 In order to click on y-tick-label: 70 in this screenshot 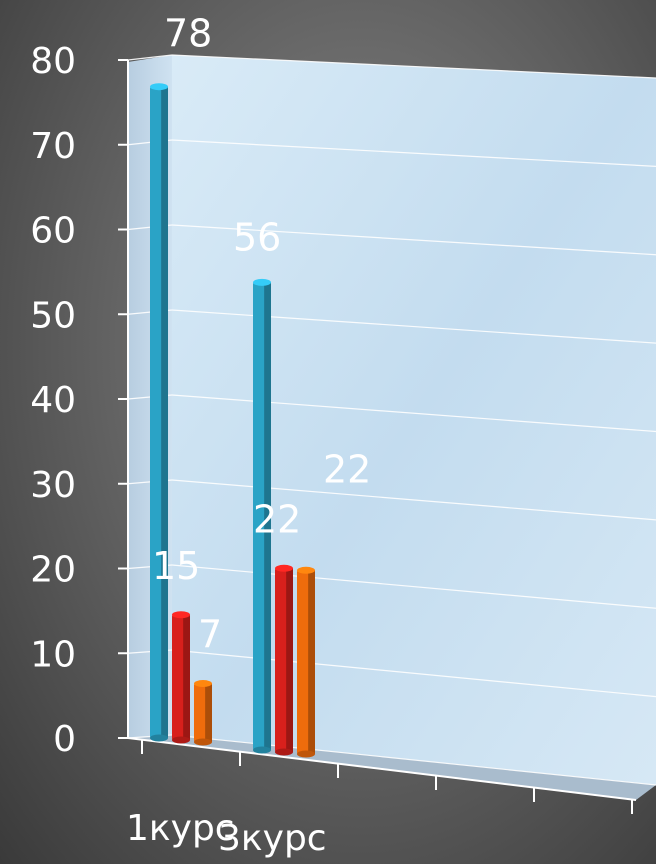, I will do `click(53, 146)`.